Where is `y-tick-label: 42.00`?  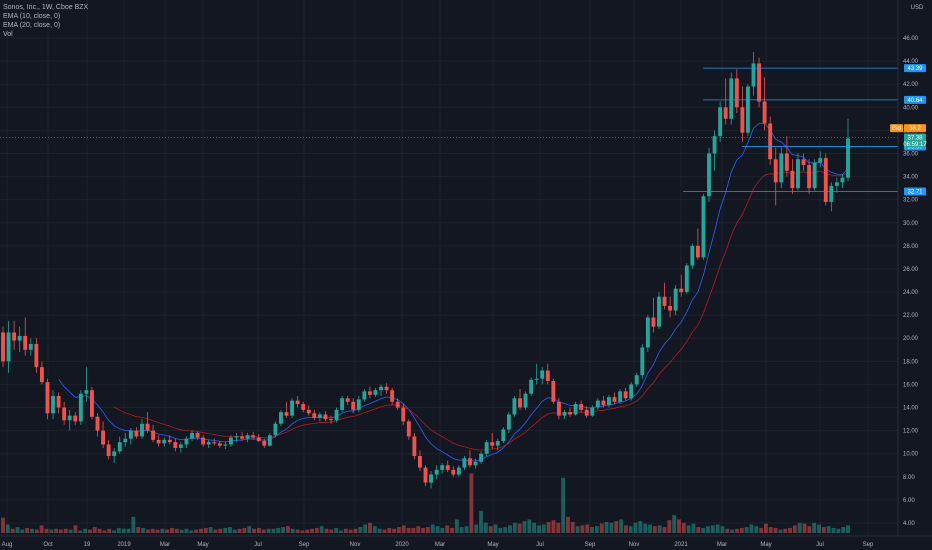 y-tick-label: 42.00 is located at coordinates (911, 85).